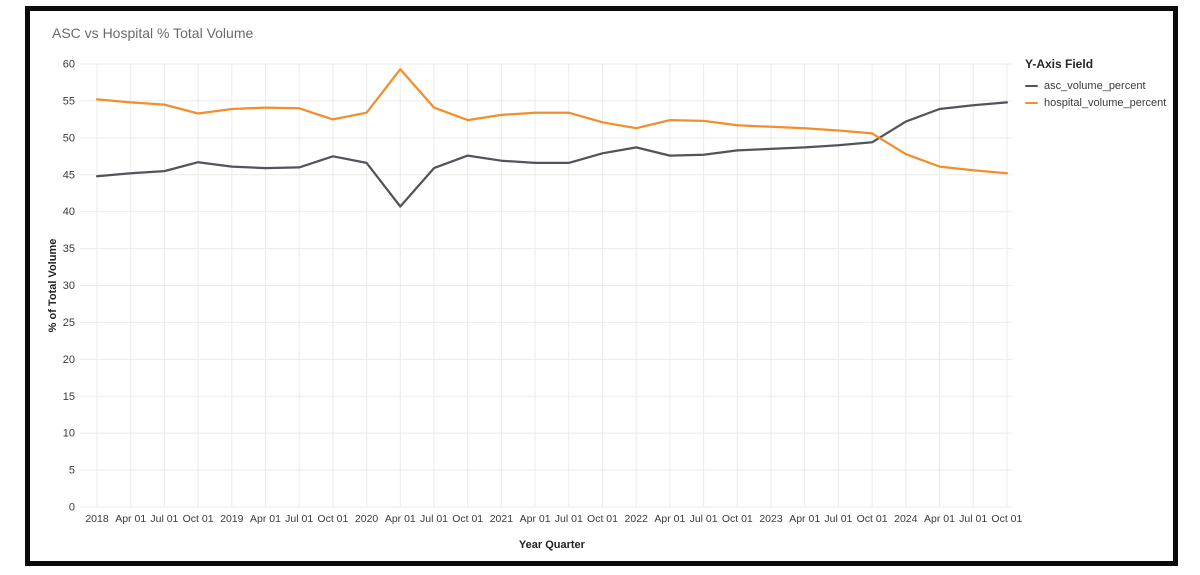 This screenshot has height=575, width=1200. Describe the element at coordinates (232, 519) in the screenshot. I see `svg-text: 2019` at that location.